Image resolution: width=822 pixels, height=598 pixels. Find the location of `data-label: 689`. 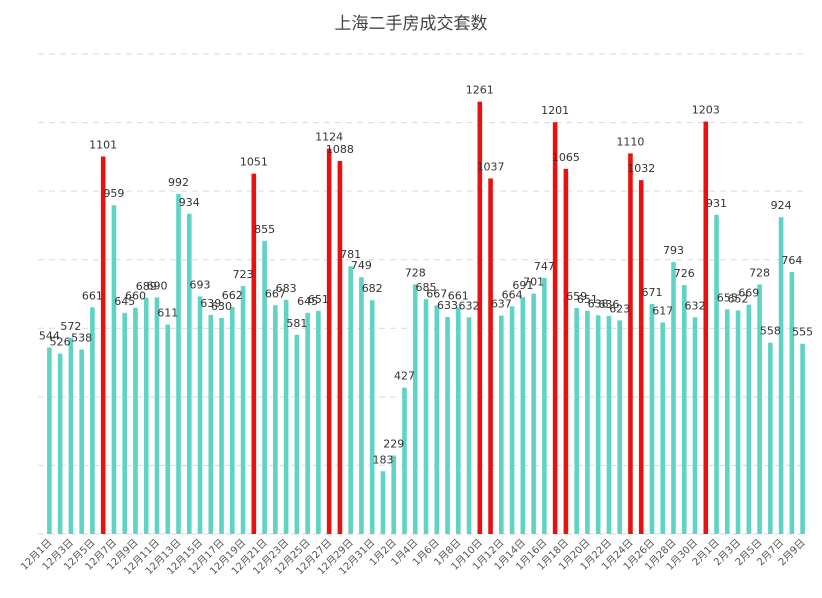

data-label: 689 is located at coordinates (146, 286).